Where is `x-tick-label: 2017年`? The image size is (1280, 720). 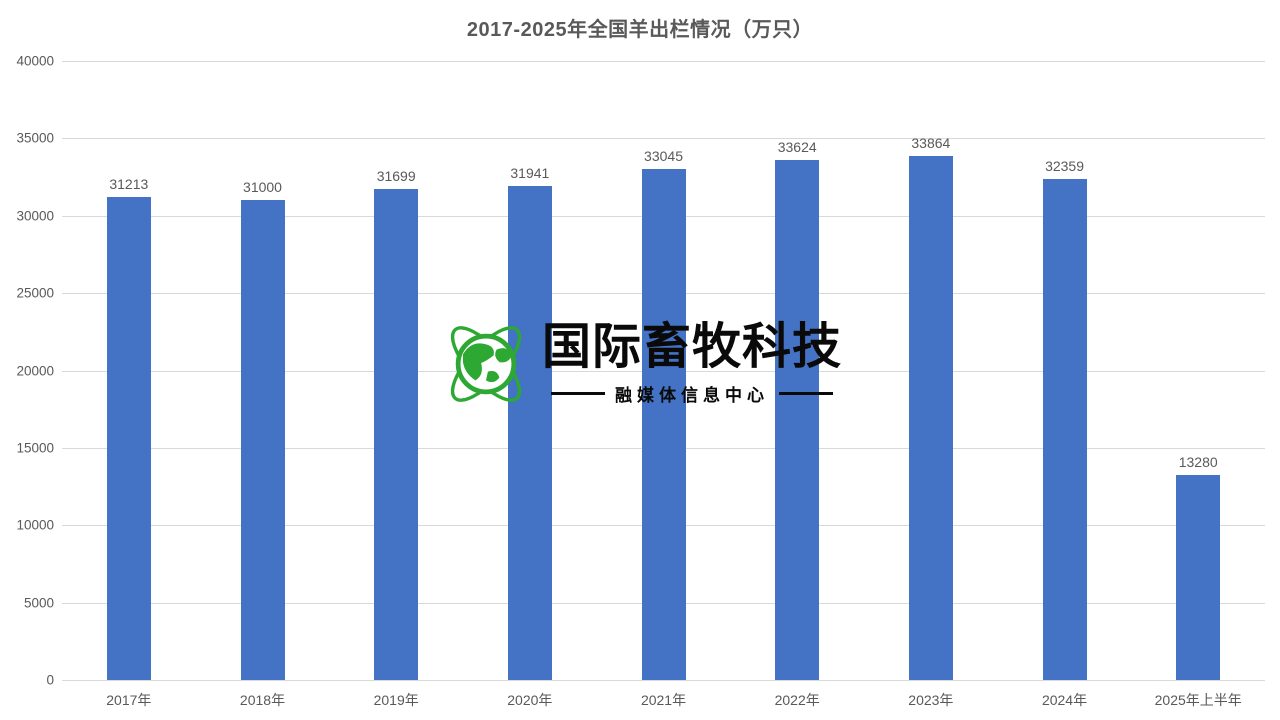 x-tick-label: 2017年 is located at coordinates (129, 700).